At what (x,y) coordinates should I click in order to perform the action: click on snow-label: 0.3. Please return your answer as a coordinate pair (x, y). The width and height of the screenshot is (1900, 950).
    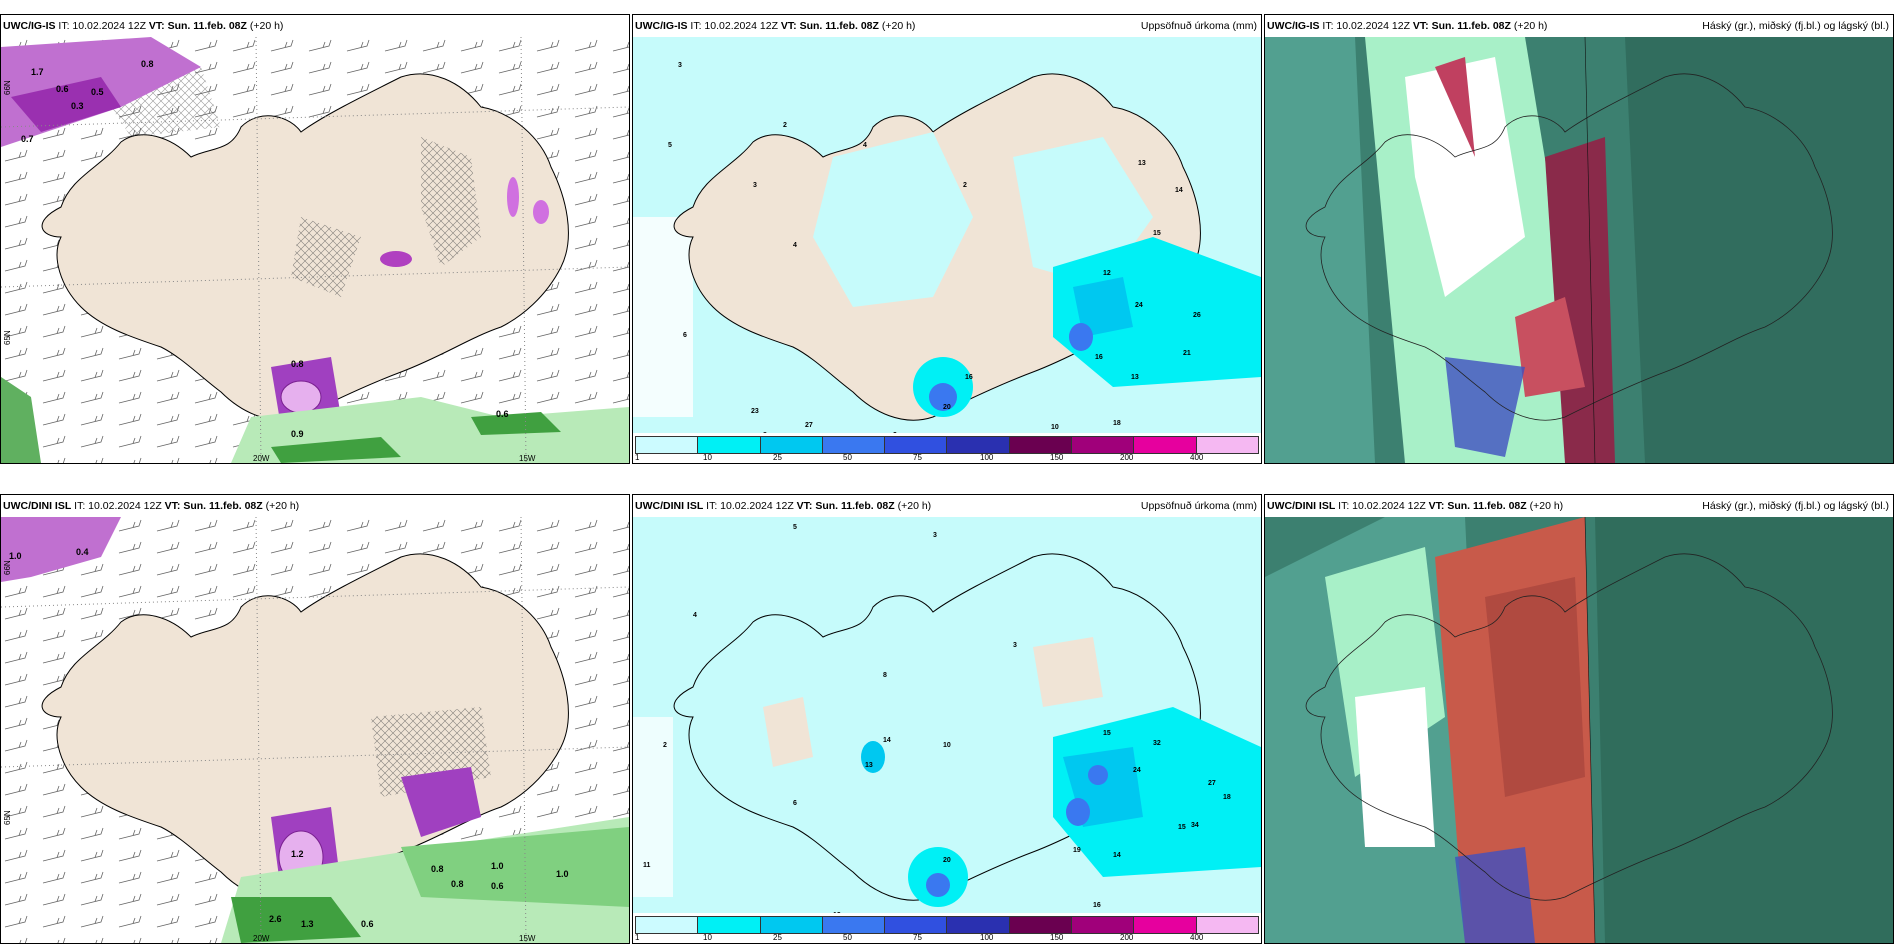
    Looking at the image, I should click on (77, 106).